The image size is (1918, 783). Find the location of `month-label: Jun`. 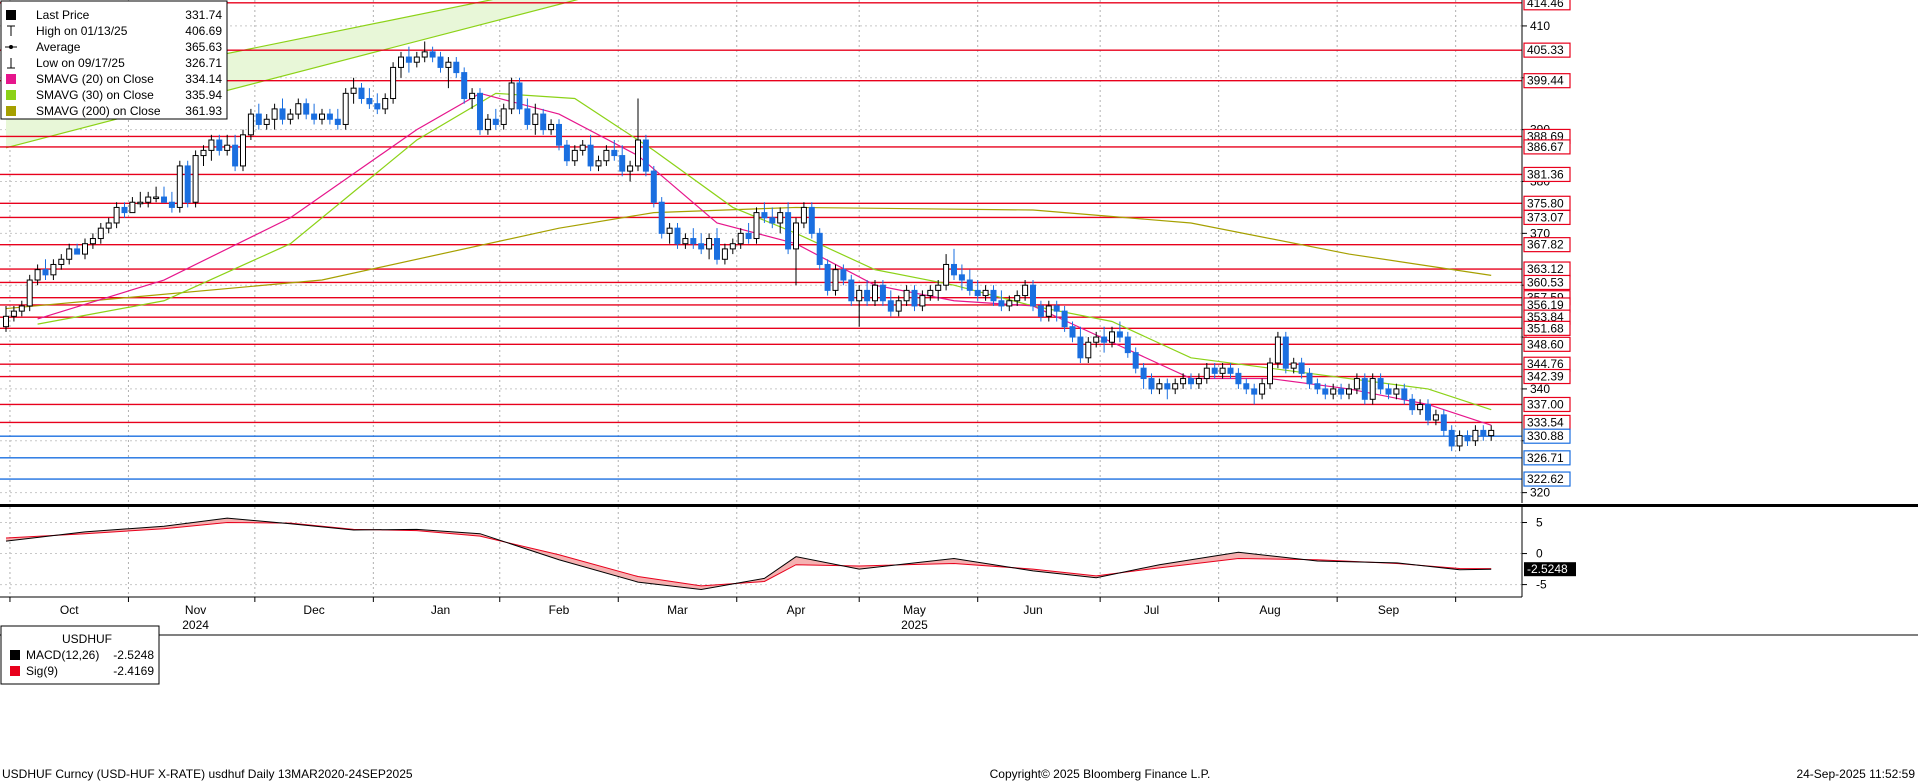

month-label: Jun is located at coordinates (1032, 610).